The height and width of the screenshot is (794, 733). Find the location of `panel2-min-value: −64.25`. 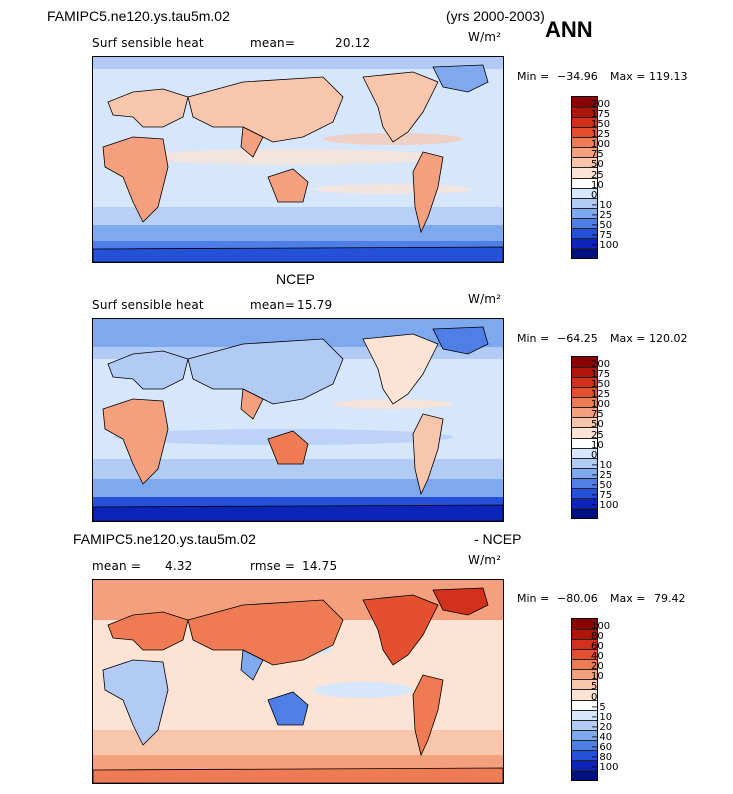

panel2-min-value: −64.25 is located at coordinates (577, 338).